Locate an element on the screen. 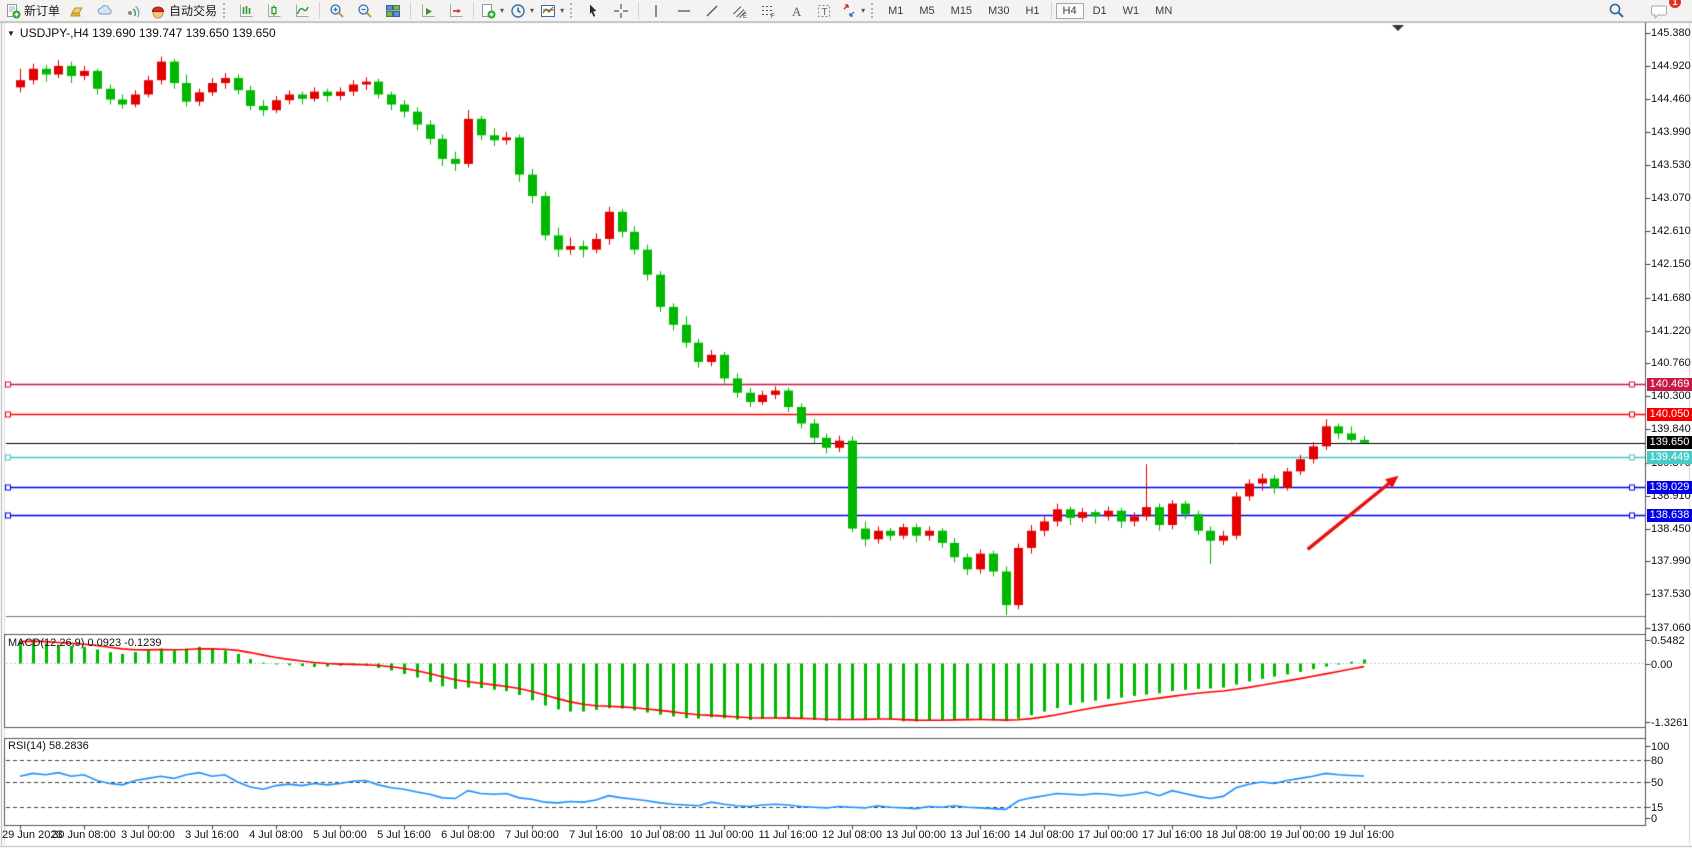 Image resolution: width=1692 pixels, height=848 pixels. fibonacci-icon: F is located at coordinates (768, 12).